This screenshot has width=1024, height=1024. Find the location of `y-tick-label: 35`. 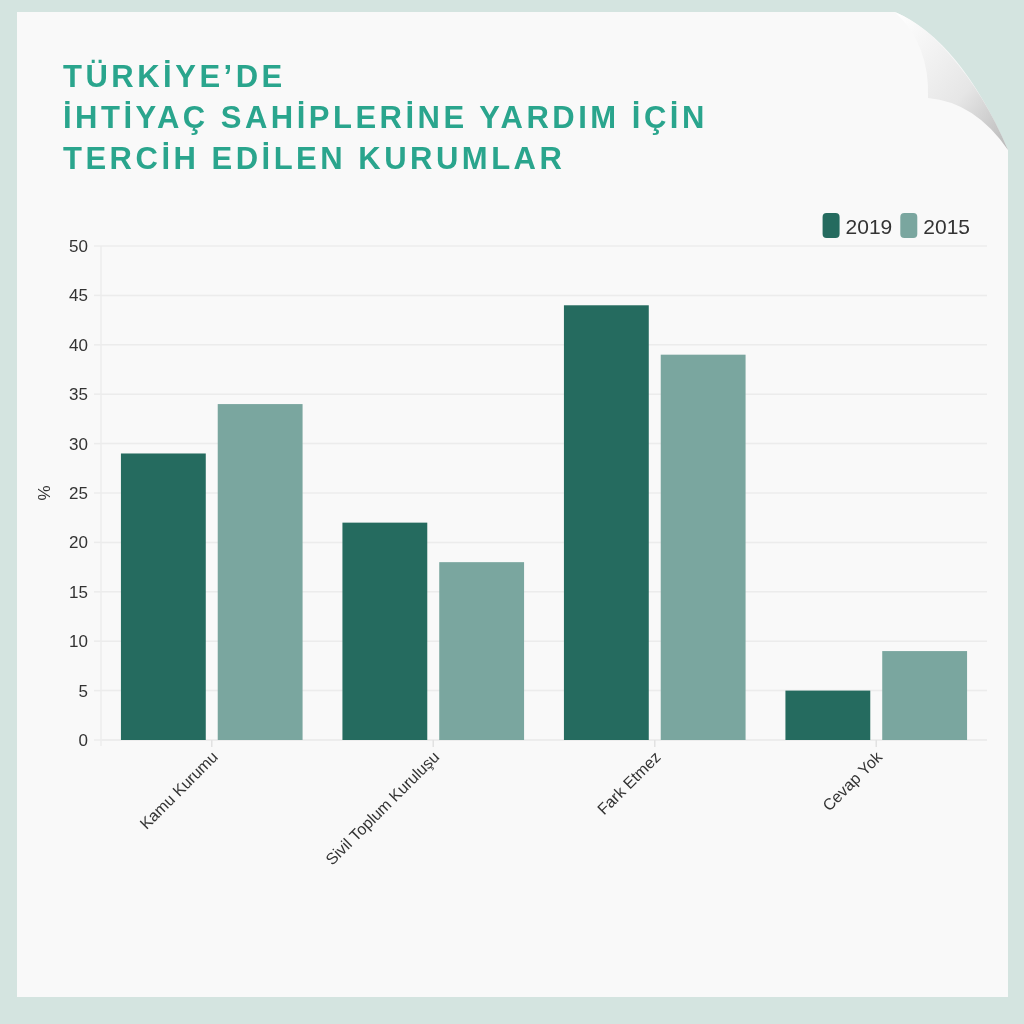

y-tick-label: 35 is located at coordinates (78, 395).